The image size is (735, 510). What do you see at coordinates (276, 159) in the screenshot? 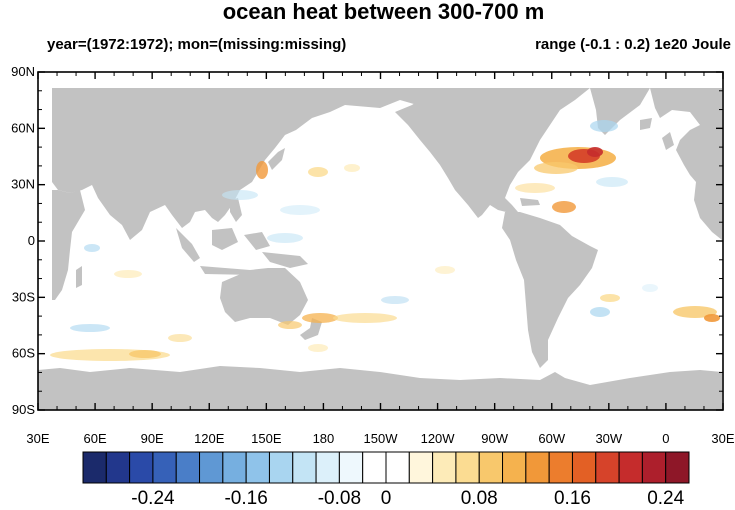
I see `land-japan` at bounding box center [276, 159].